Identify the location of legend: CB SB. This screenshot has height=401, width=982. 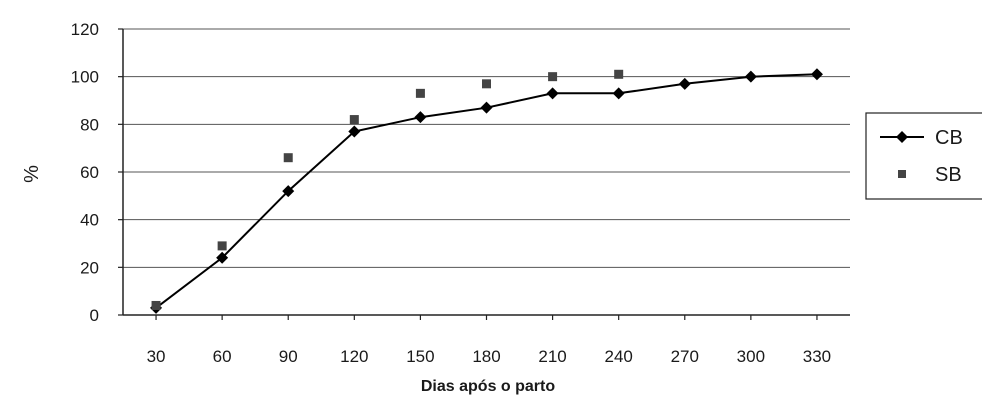
(923, 156).